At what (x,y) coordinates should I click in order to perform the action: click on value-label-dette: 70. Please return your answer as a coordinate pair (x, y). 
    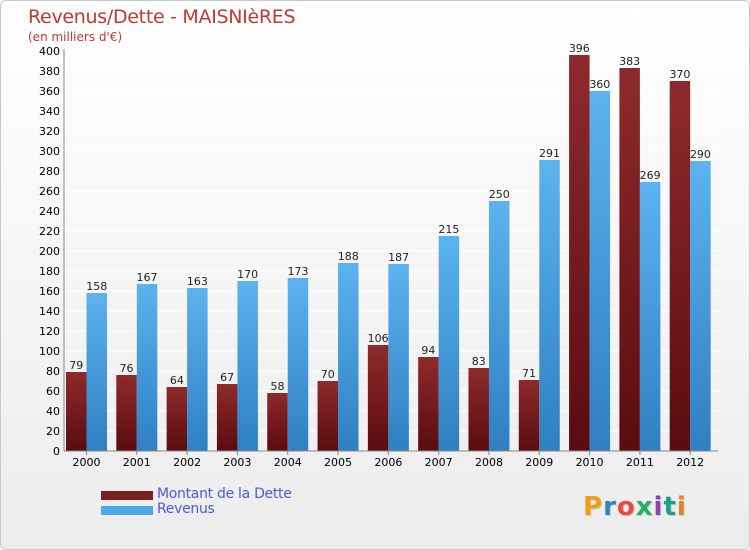
    Looking at the image, I should click on (328, 374).